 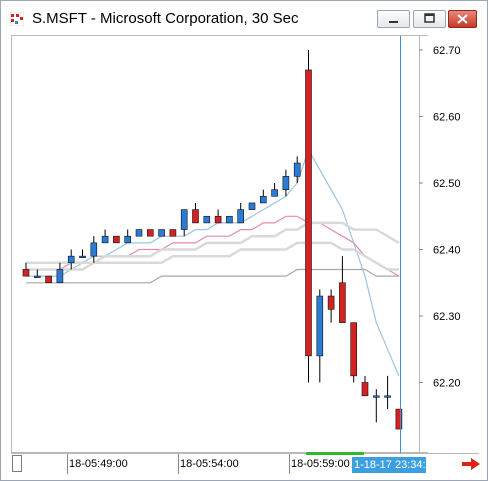 What do you see at coordinates (98, 464) in the screenshot?
I see `time-label-1: 18-05:49:00` at bounding box center [98, 464].